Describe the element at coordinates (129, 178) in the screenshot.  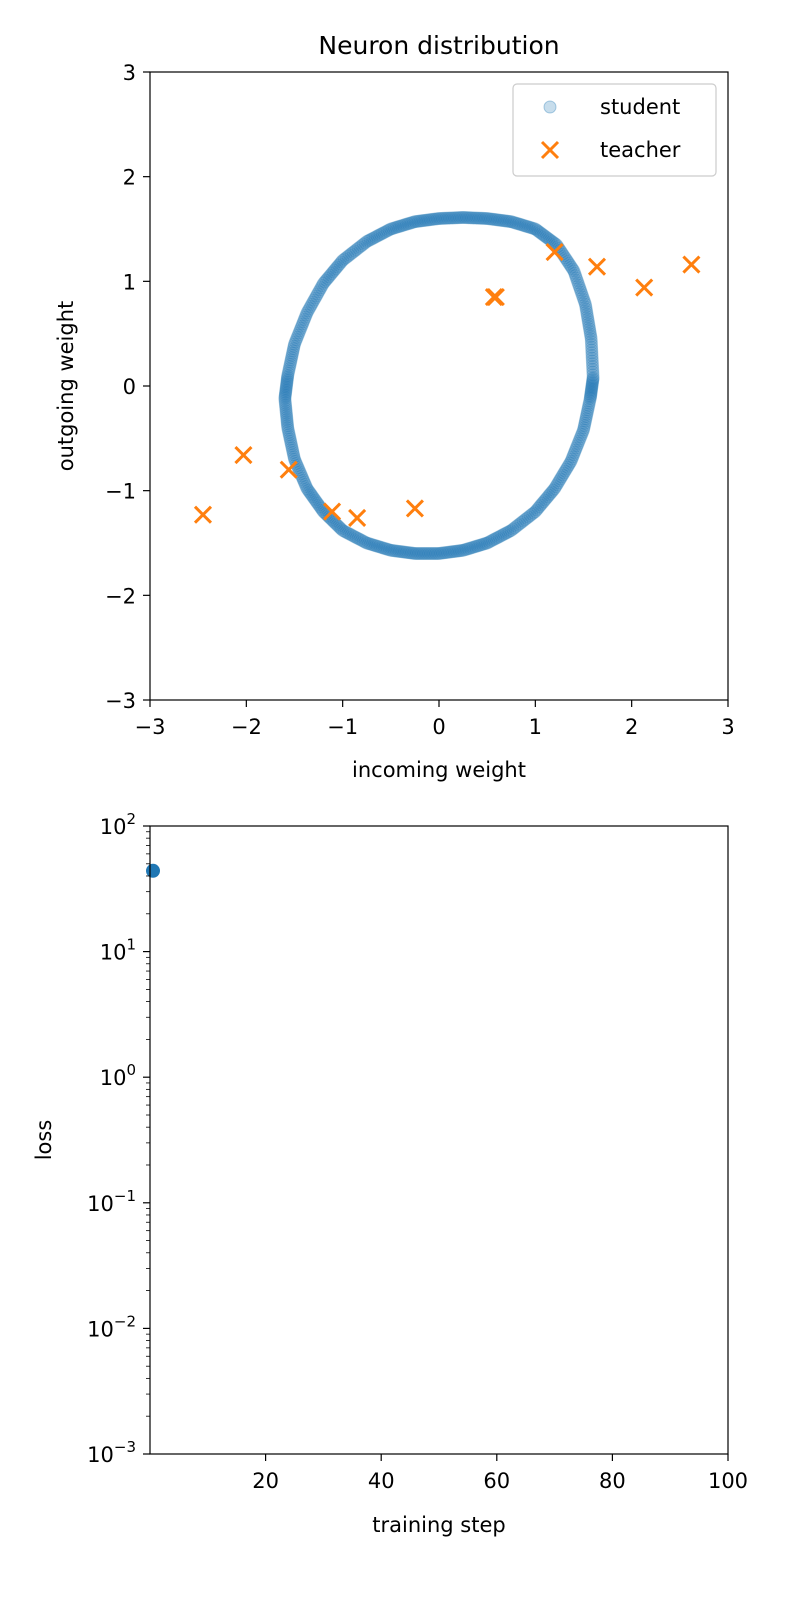
I see `y-tick-label: 2` at that location.